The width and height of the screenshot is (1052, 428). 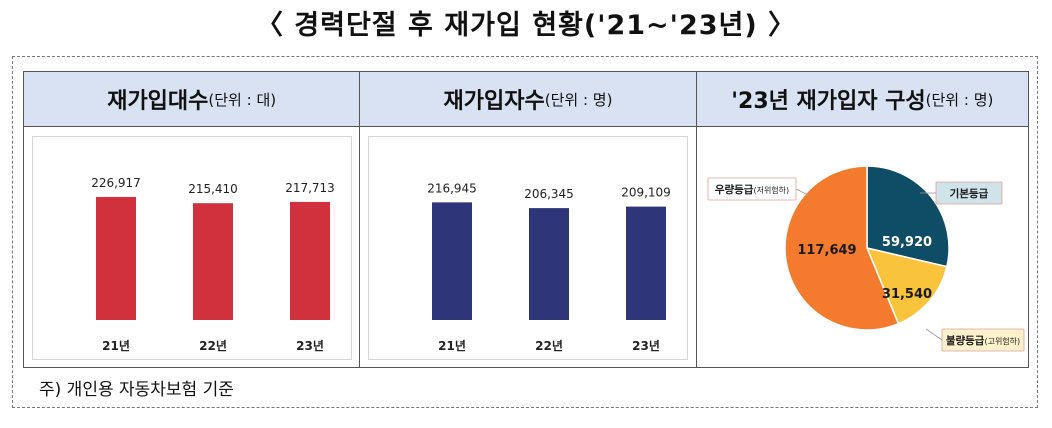 I want to click on footnote: 주) 개인용 자동차보험 기준, so click(x=136, y=390).